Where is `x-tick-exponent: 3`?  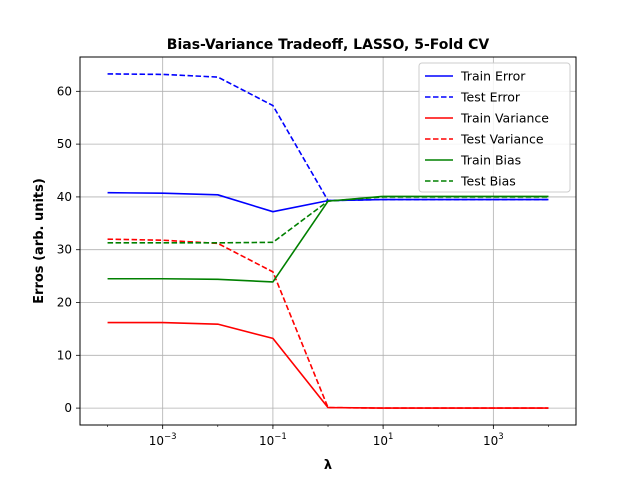 x-tick-exponent: 3 is located at coordinates (500, 437).